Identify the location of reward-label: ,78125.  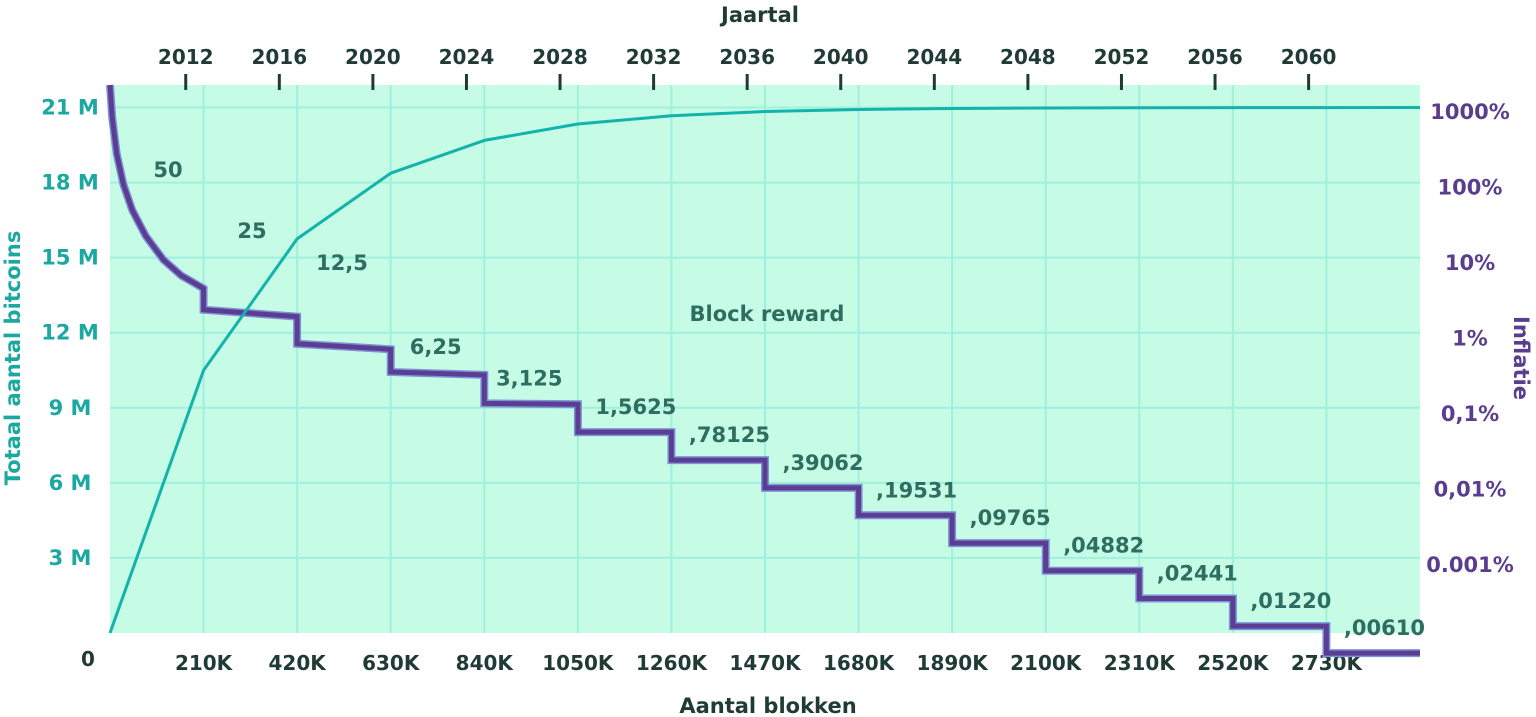
(729, 435).